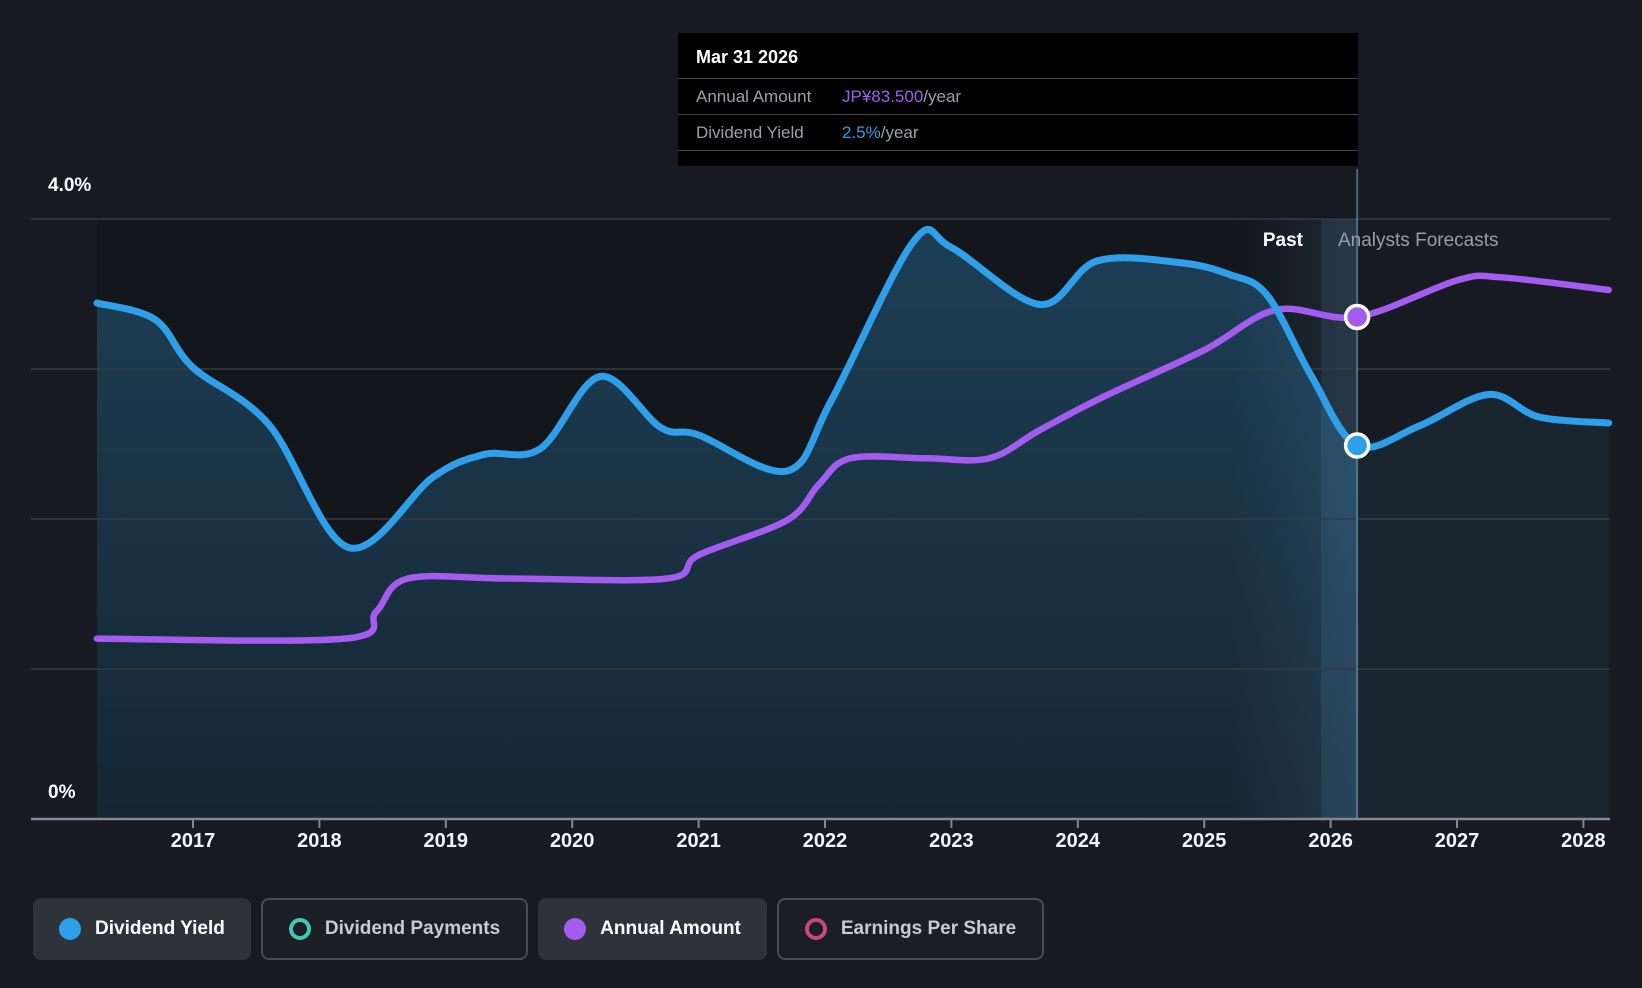  What do you see at coordinates (1330, 841) in the screenshot?
I see `x-tick-label-2026: 2026` at bounding box center [1330, 841].